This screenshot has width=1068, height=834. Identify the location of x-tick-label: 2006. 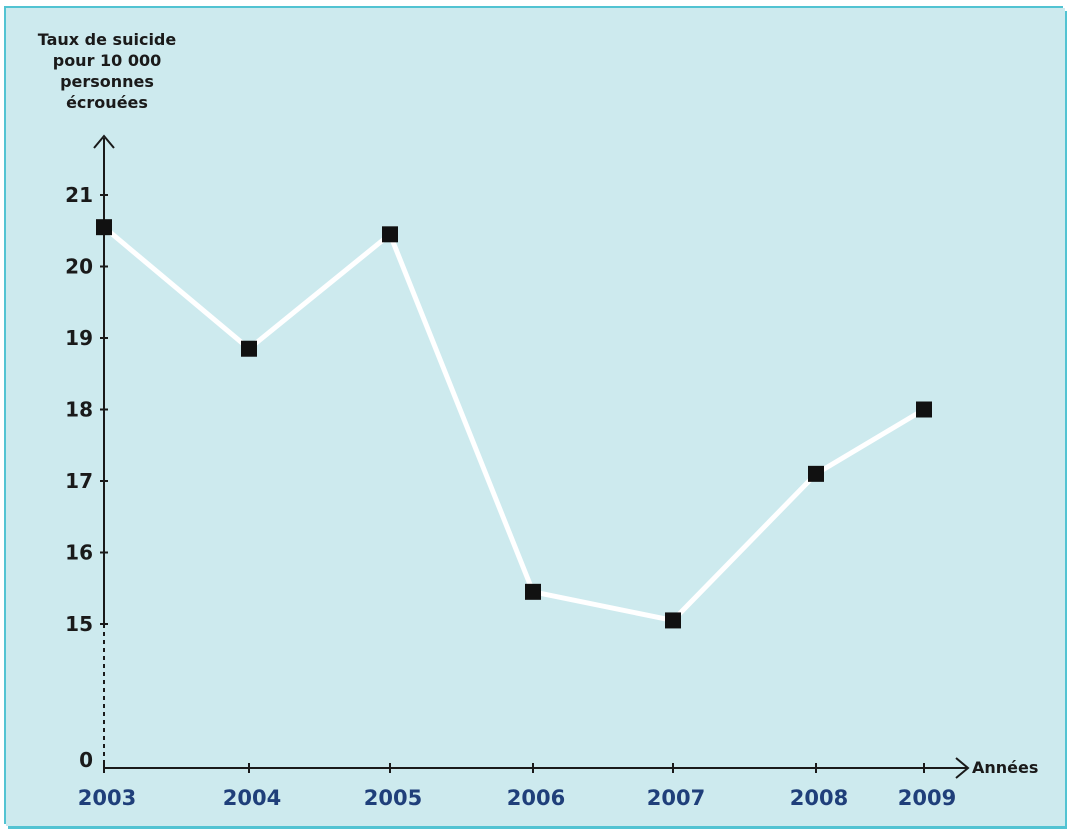
(536, 798).